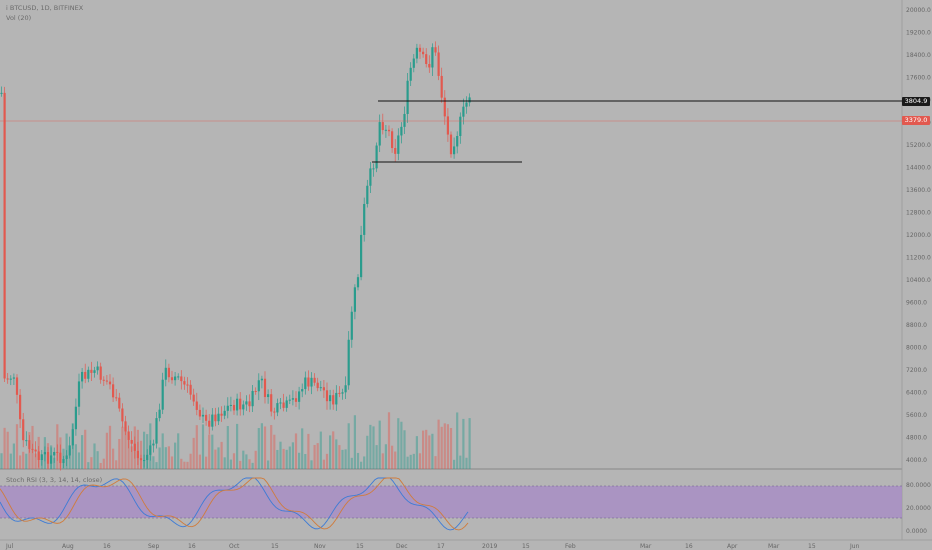 The width and height of the screenshot is (932, 550). Describe the element at coordinates (918, 78) in the screenshot. I see `price-tick-label: 17600.0` at that location.